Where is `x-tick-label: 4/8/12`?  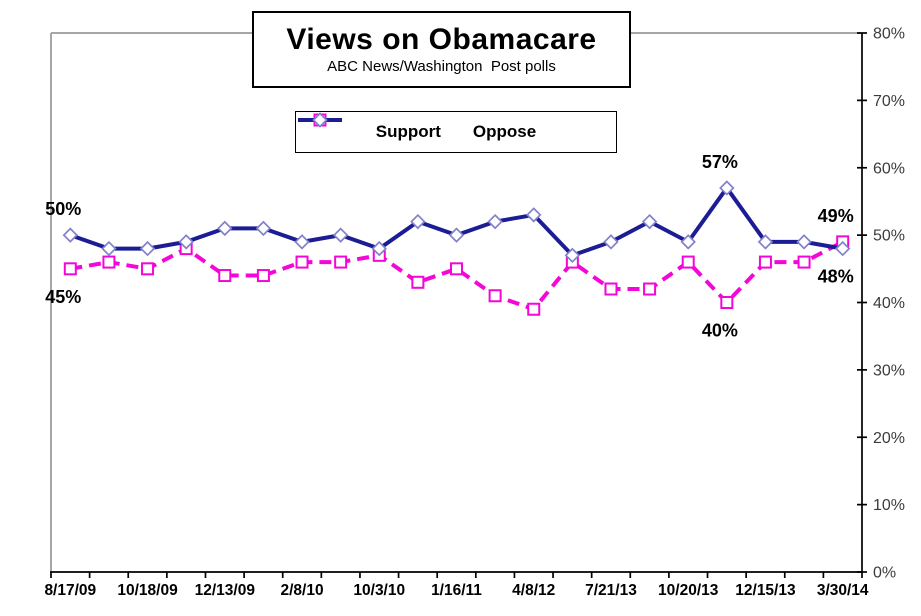 x-tick-label: 4/8/12 is located at coordinates (533, 590).